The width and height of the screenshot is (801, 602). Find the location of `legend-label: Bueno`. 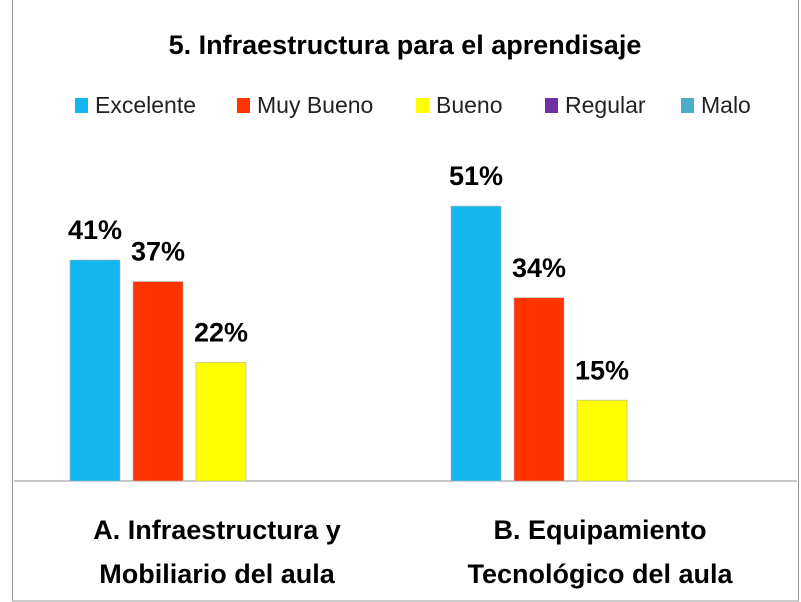

legend-label: Bueno is located at coordinates (469, 105).